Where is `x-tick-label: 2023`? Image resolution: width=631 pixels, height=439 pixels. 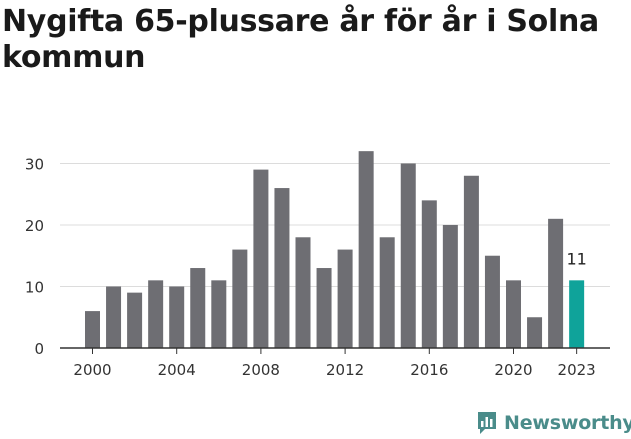
x-tick-label: 2023 is located at coordinates (577, 370).